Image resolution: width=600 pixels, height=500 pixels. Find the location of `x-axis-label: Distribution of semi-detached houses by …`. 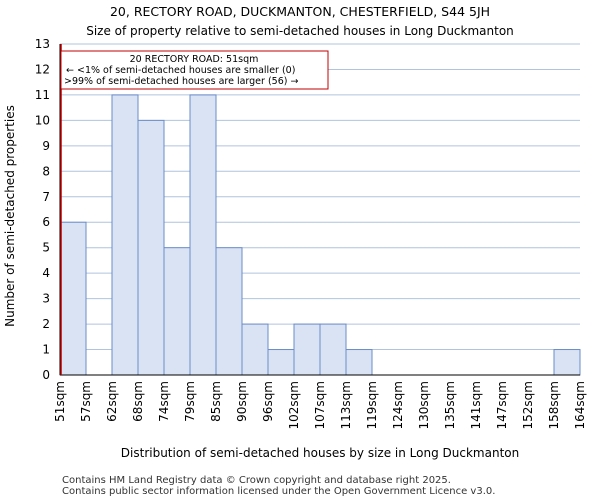

x-axis-label: Distribution of semi-detached houses by … is located at coordinates (320, 453).